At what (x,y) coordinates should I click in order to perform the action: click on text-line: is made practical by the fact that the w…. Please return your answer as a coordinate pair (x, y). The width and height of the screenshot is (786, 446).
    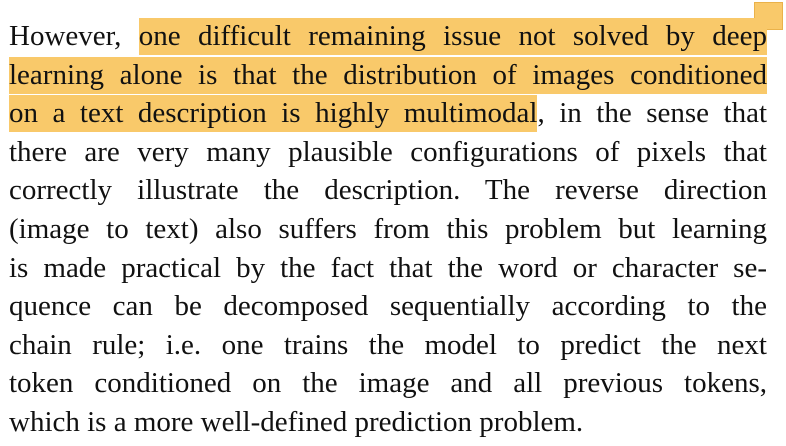
    Looking at the image, I should click on (388, 267).